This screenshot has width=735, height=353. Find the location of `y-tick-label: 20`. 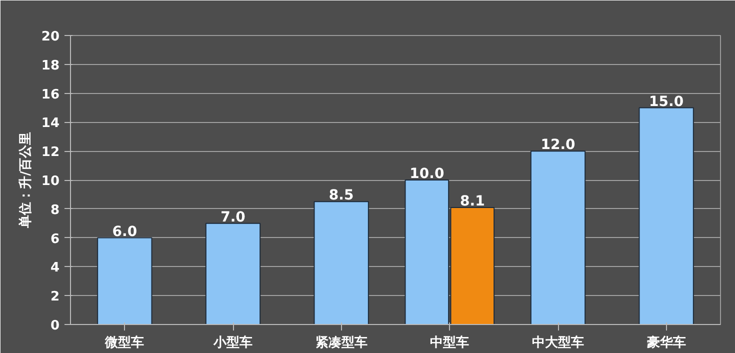

y-tick-label: 20 is located at coordinates (50, 37).